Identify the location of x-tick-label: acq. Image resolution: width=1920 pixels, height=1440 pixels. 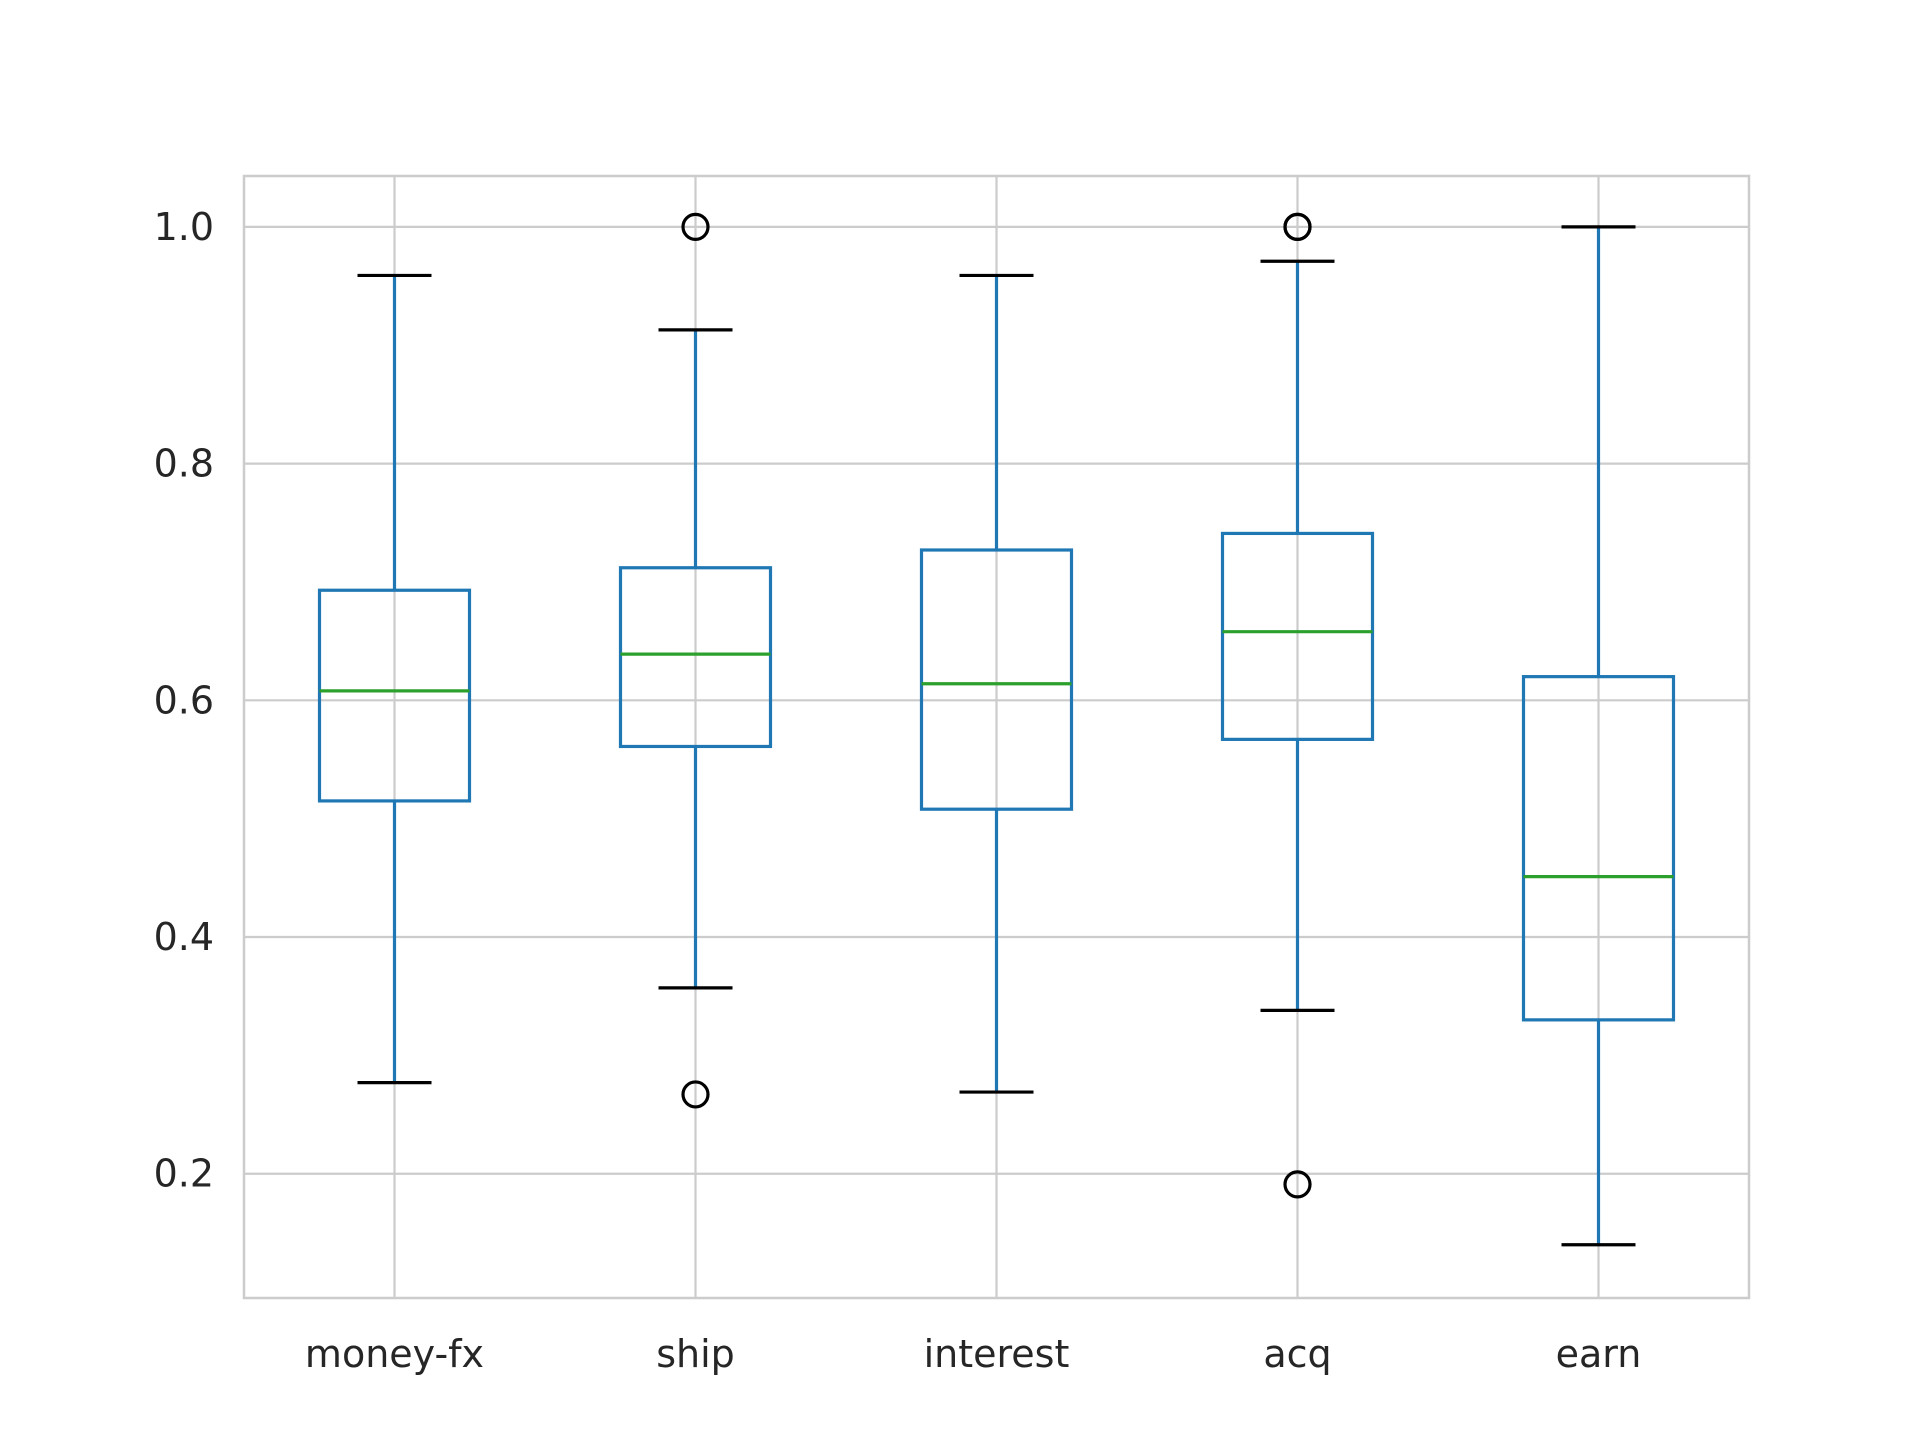
(1297, 1354).